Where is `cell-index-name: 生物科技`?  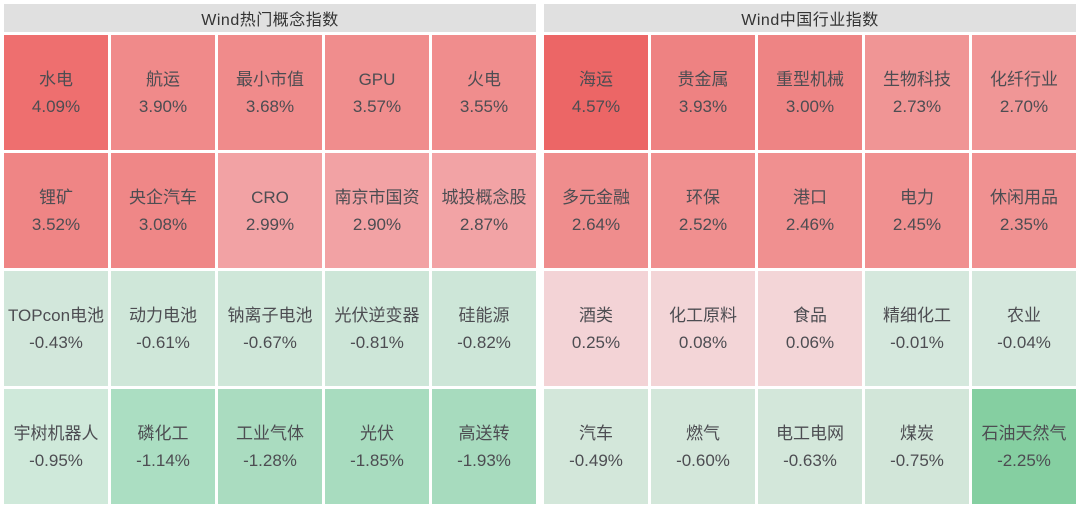 cell-index-name: 生物科技 is located at coordinates (917, 79).